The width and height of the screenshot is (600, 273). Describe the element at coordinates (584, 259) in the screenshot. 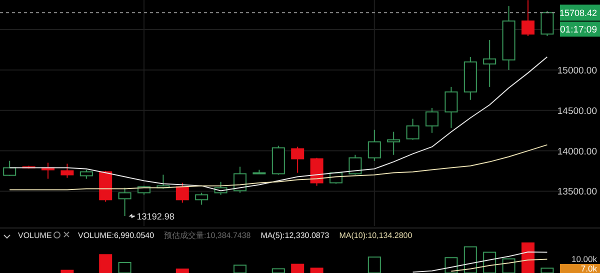

I see `text: 10.00k` at that location.